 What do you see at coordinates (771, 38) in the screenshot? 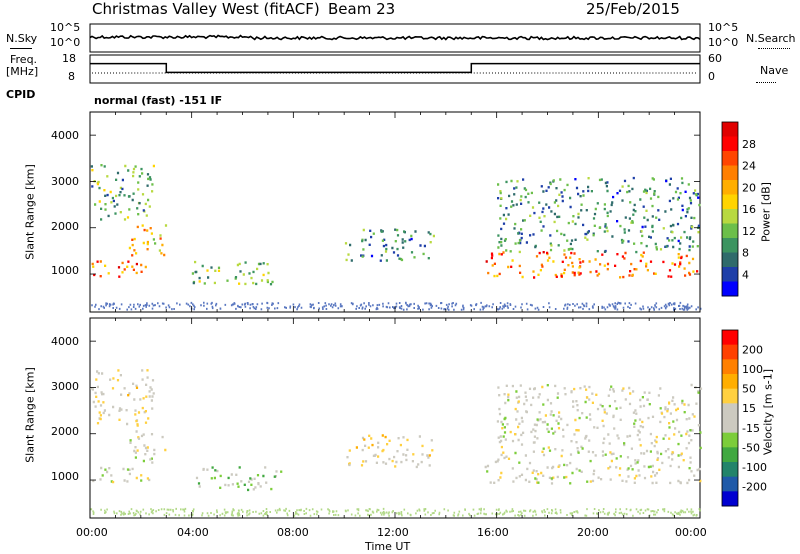
I see `nsearch-label: N.Search` at bounding box center [771, 38].